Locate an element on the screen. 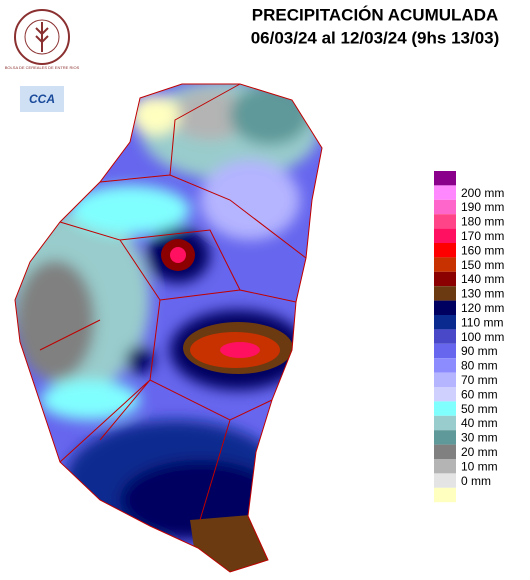 The height and width of the screenshot is (580, 530). legend-label: 60 mm is located at coordinates (479, 394).